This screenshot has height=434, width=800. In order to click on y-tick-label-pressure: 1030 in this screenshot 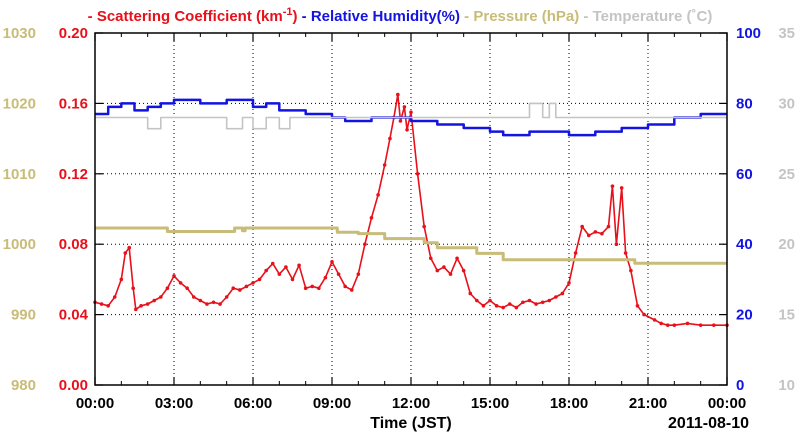, I will do `click(19, 33)`.